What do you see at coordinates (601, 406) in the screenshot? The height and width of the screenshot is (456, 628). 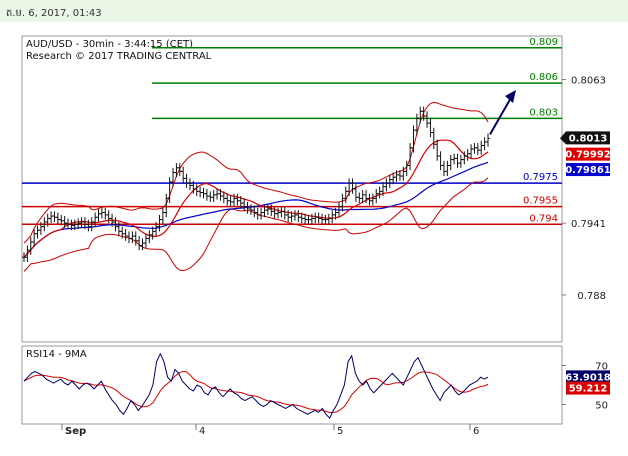 I see `rsi-tick-label: 50` at bounding box center [601, 406].